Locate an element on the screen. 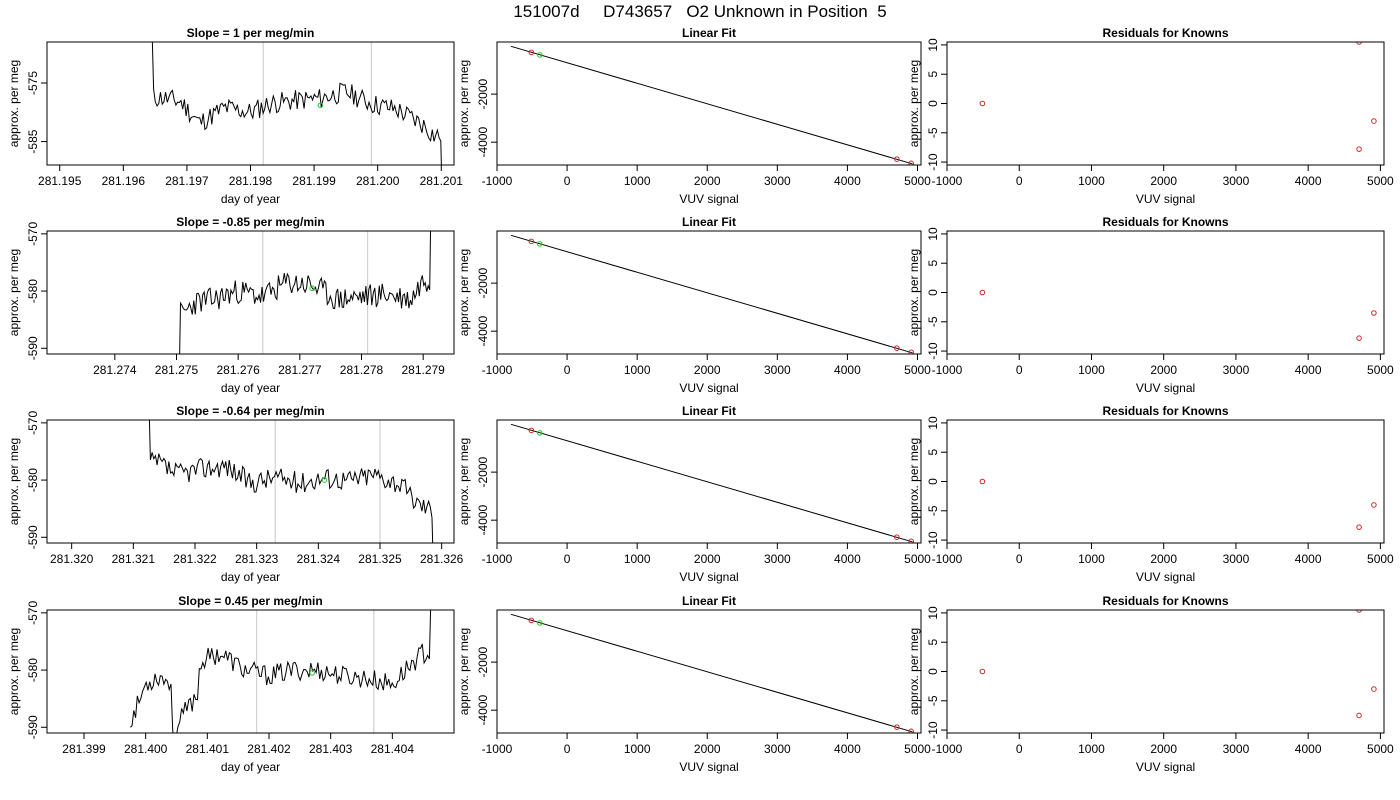 This screenshot has width=1400, height=800. x-tick-label: 281.320 is located at coordinates (72, 559).